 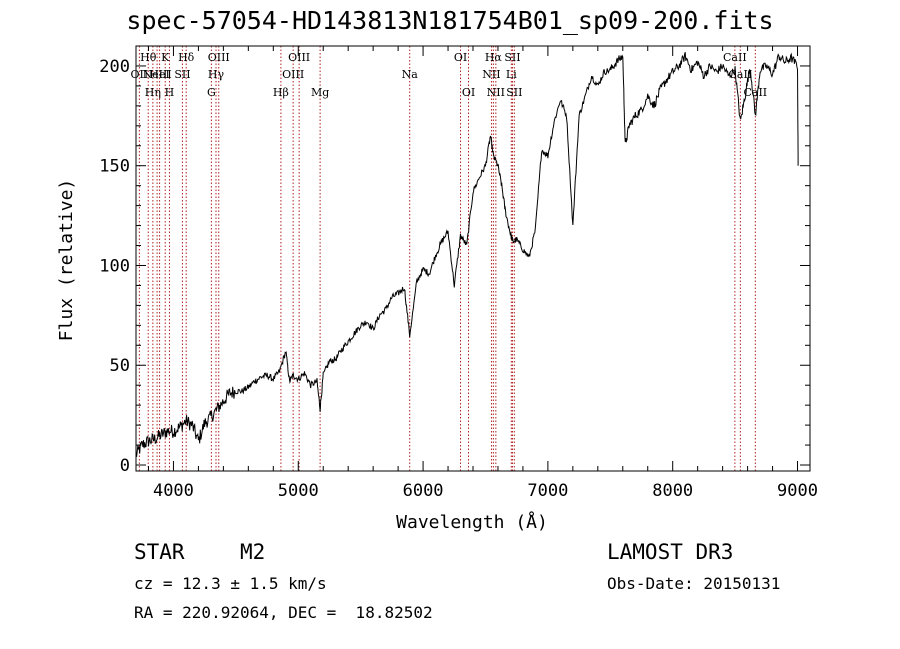 What do you see at coordinates (182, 74) in the screenshot?
I see `line-label-7: SII` at bounding box center [182, 74].